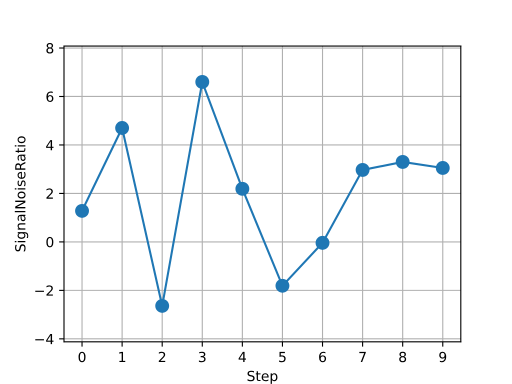 This screenshot has width=512, height=384. Describe the element at coordinates (50, 145) in the screenshot. I see `y-tick-label: 4` at that location.